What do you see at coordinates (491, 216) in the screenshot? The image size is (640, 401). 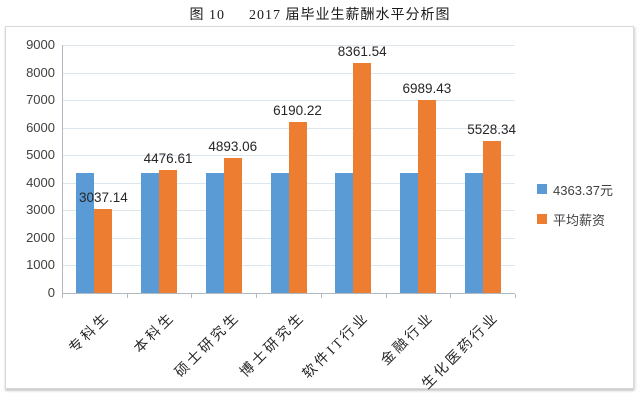 I see `bar-series1-生化医药行业` at bounding box center [491, 216].